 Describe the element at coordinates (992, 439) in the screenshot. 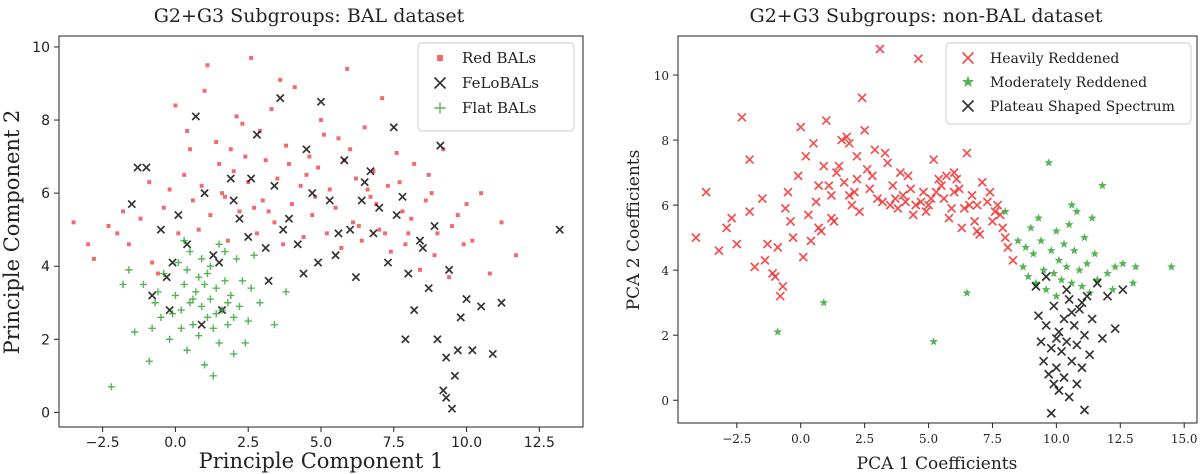

I see `x-tick-label: 7.5` at that location.